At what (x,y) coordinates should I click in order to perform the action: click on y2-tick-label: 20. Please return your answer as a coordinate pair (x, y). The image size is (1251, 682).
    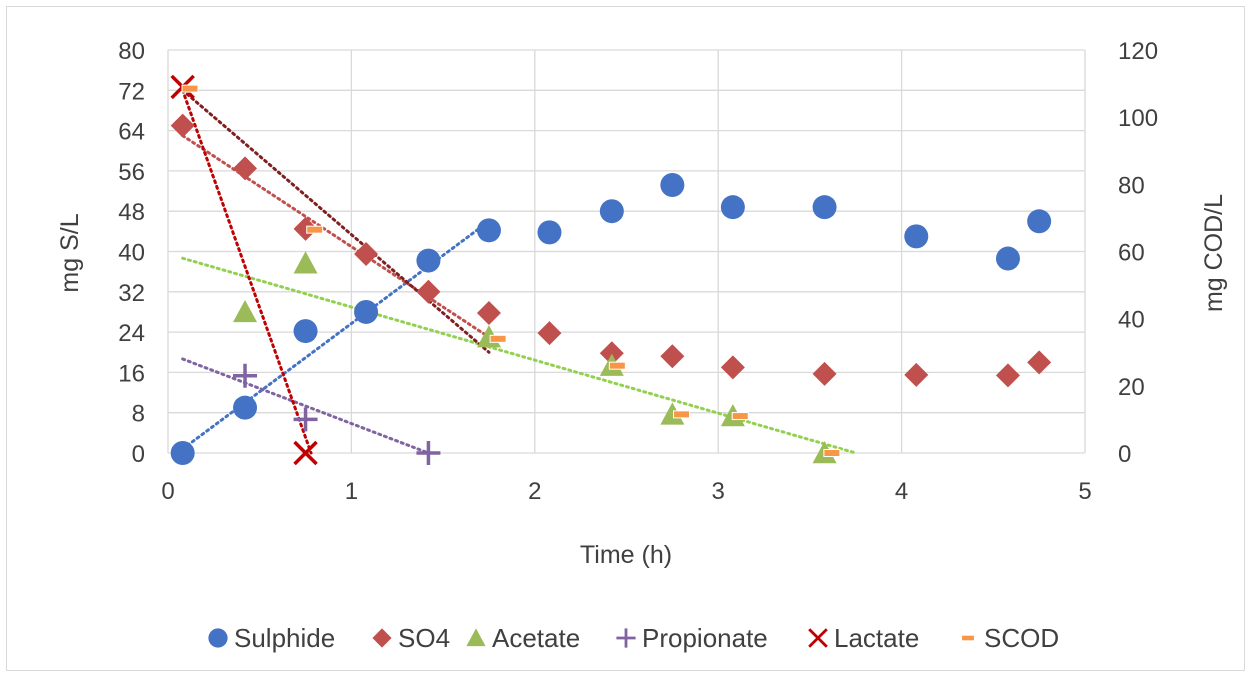
    Looking at the image, I should click on (1131, 387).